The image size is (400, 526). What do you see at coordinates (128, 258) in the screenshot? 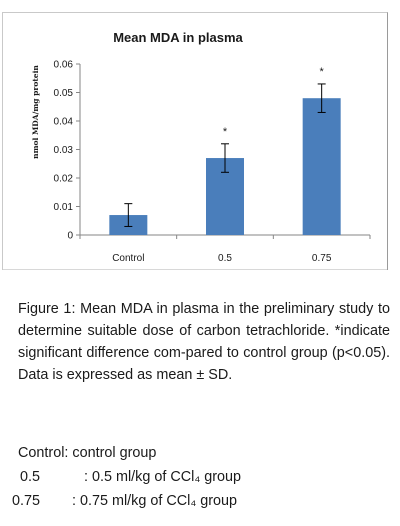
I see `x-tick-label: Control` at bounding box center [128, 258].